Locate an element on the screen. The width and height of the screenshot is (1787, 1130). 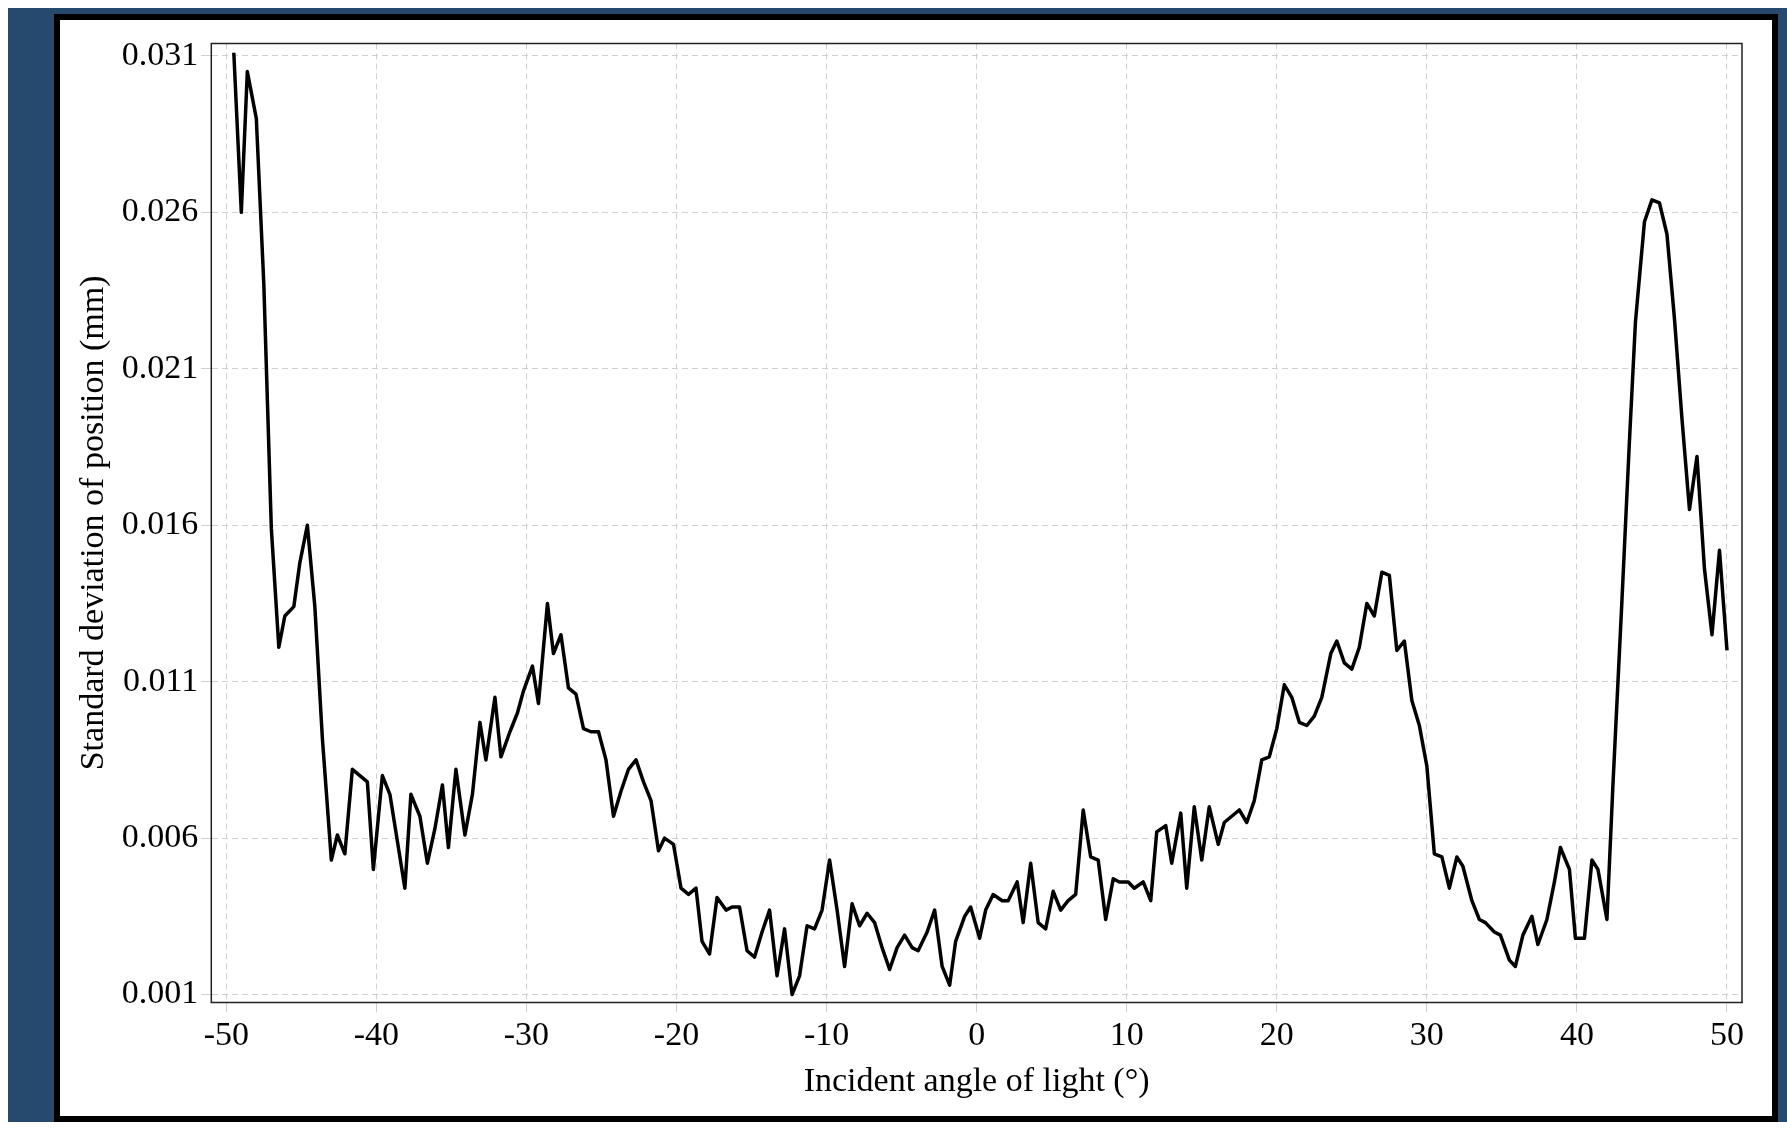
x-tick-label: -20 is located at coordinates (676, 1033).